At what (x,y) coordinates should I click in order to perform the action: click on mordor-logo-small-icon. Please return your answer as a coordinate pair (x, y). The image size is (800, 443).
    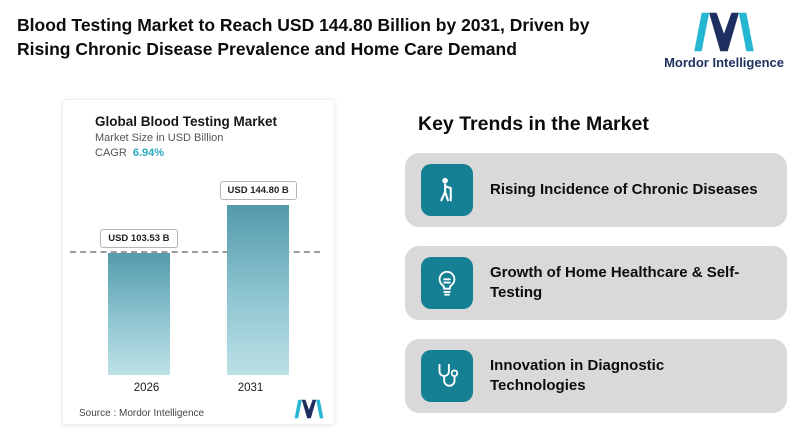
    Looking at the image, I should click on (309, 409).